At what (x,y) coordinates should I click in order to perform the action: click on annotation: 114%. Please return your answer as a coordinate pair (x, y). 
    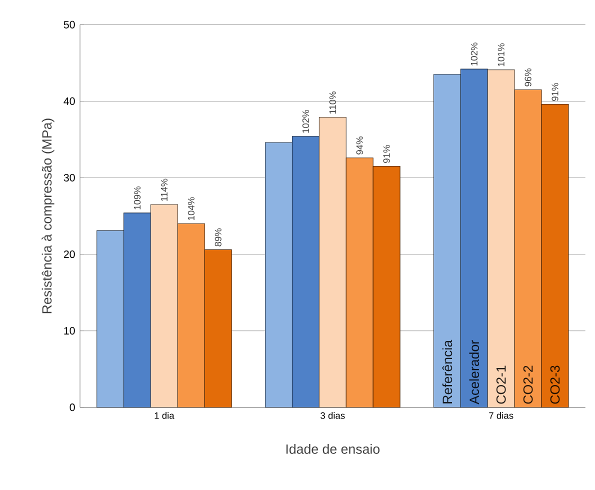
    Looking at the image, I should click on (164, 189).